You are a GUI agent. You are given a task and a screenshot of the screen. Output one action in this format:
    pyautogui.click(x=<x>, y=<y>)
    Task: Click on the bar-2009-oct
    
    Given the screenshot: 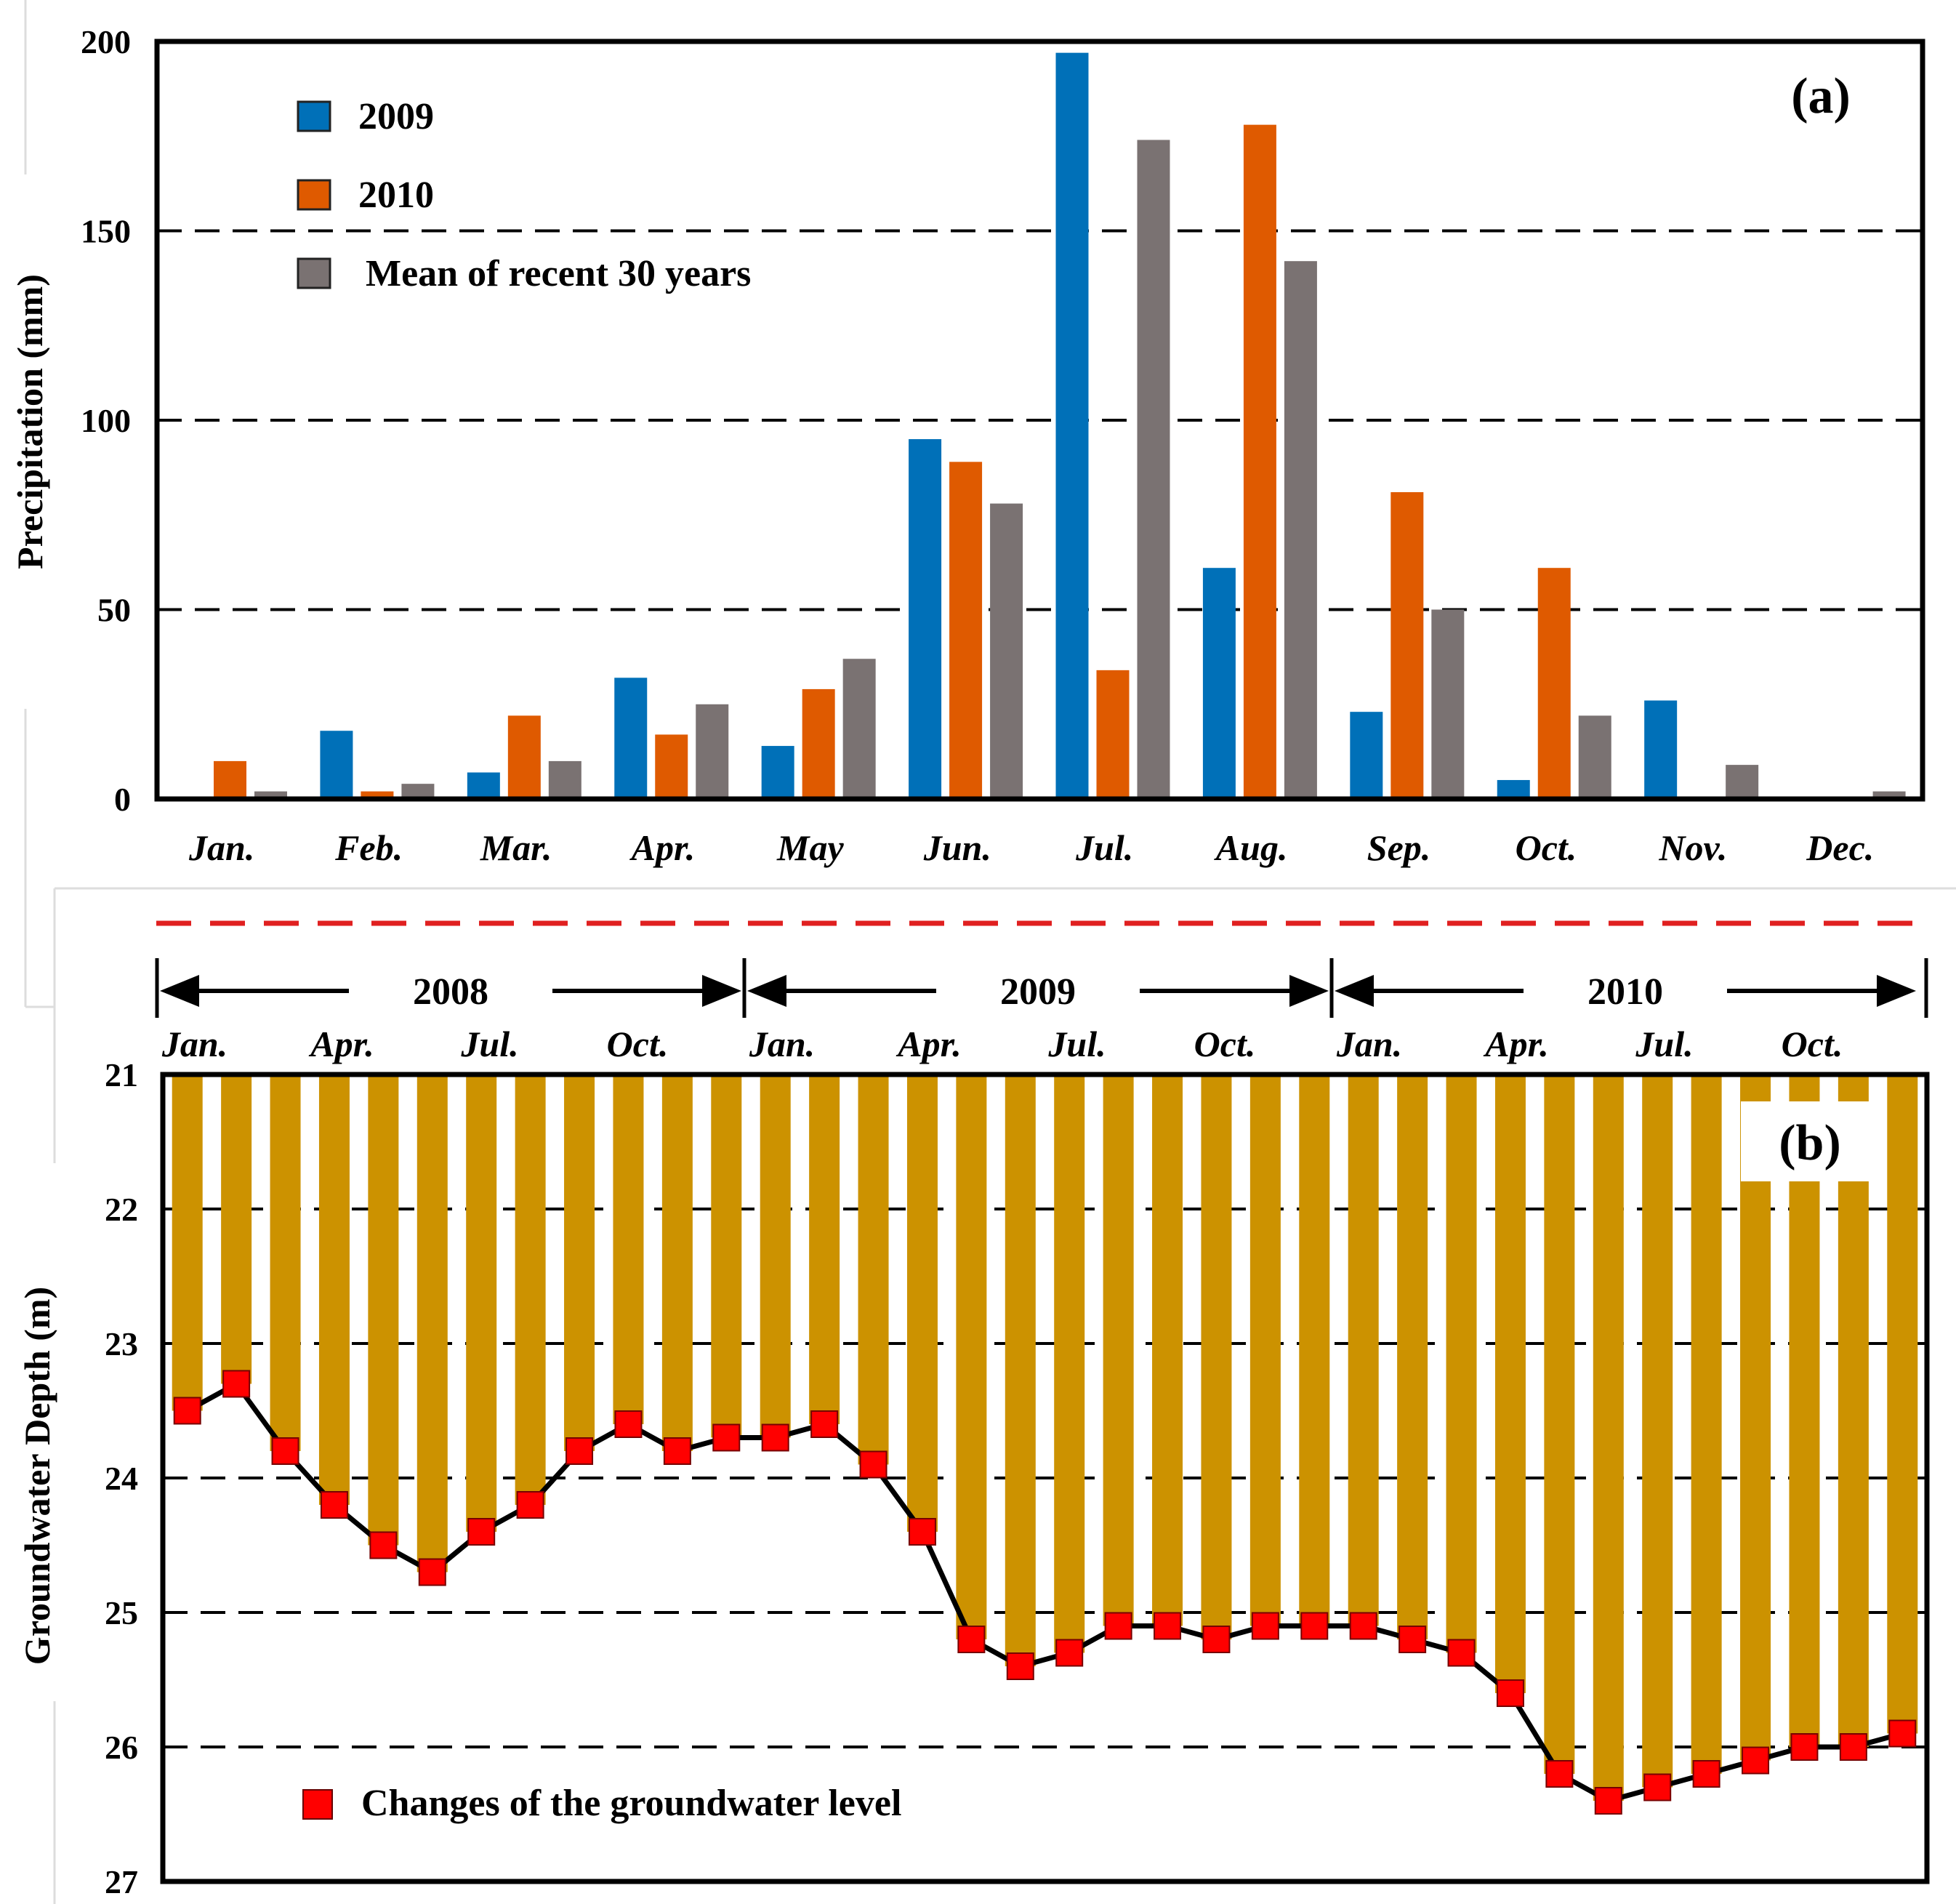 What is the action you would take?
    pyautogui.click(x=1514, y=789)
    